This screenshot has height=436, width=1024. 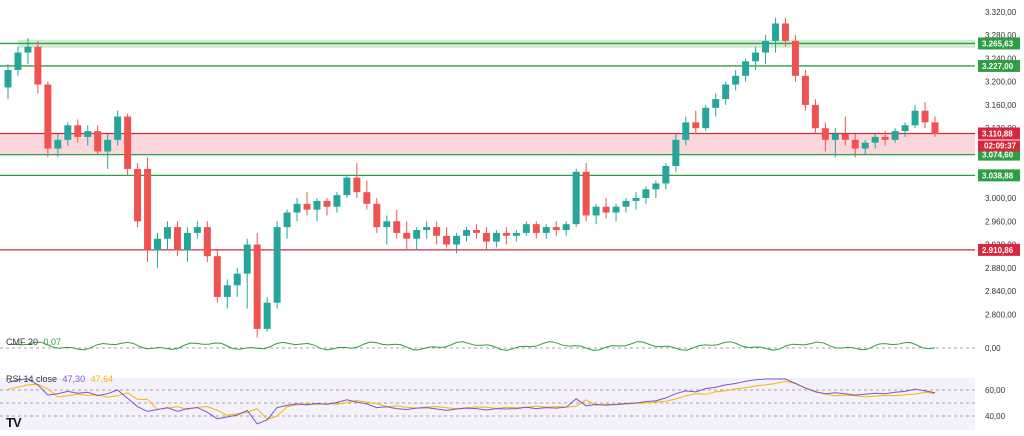 What do you see at coordinates (471, 401) in the screenshot?
I see `rsi-line` at bounding box center [471, 401].